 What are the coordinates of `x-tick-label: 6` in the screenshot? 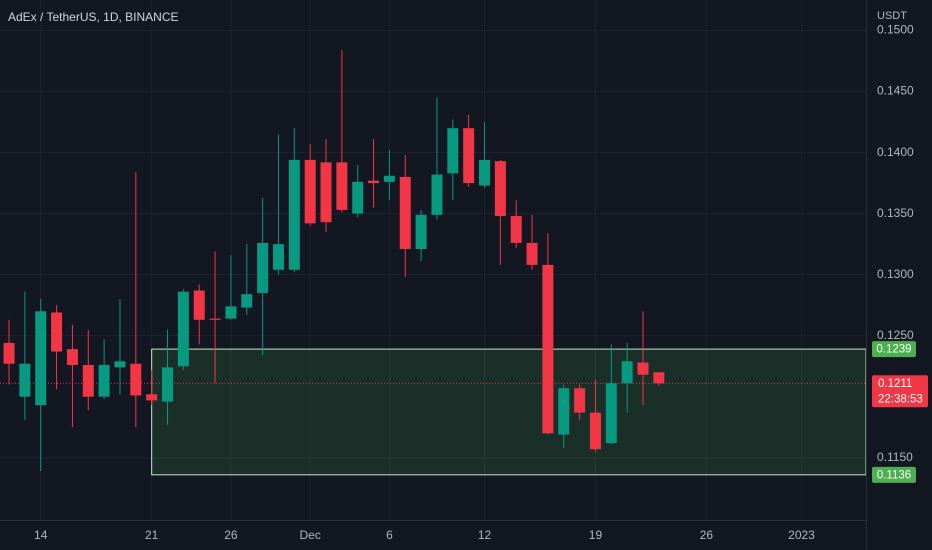 It's located at (389, 535).